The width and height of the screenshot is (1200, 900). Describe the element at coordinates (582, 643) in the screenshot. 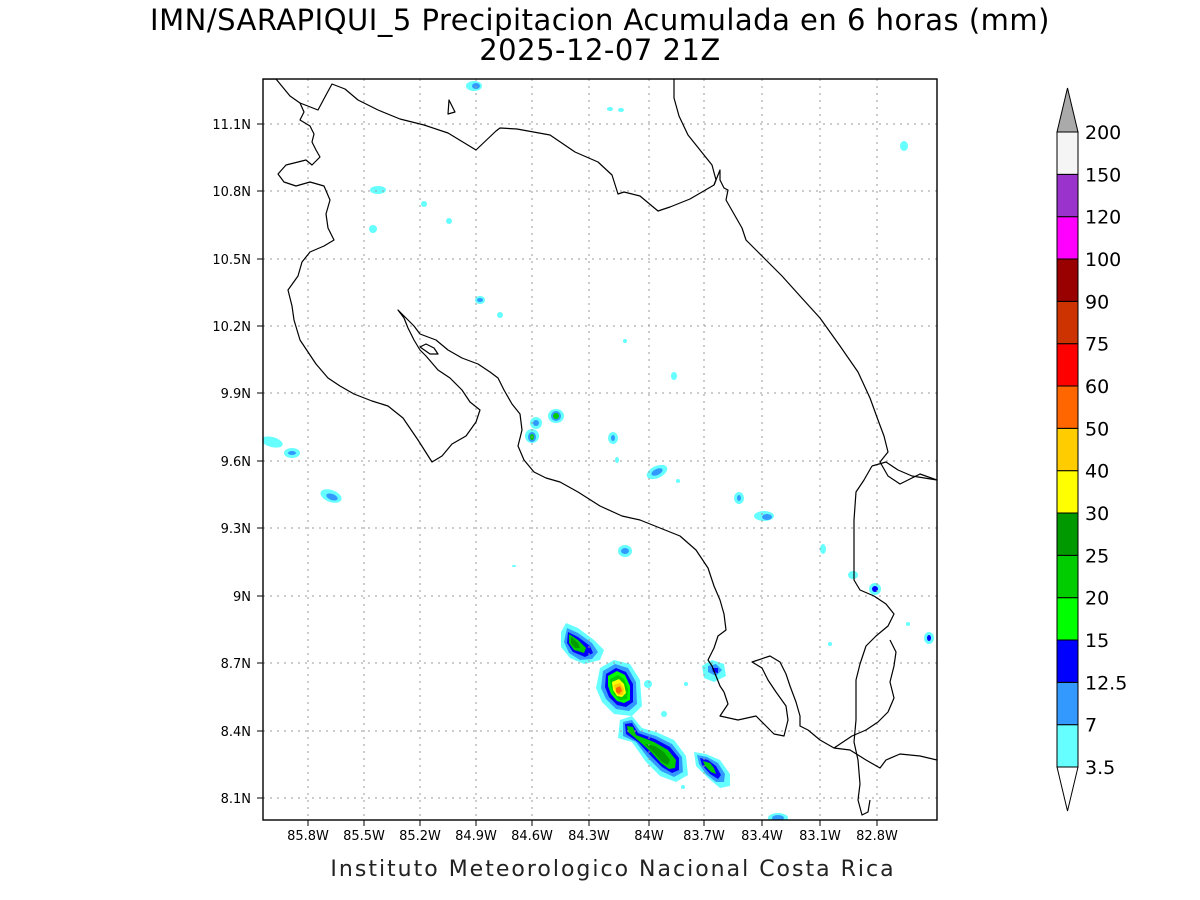

I see `rain-cell-osa-north` at that location.